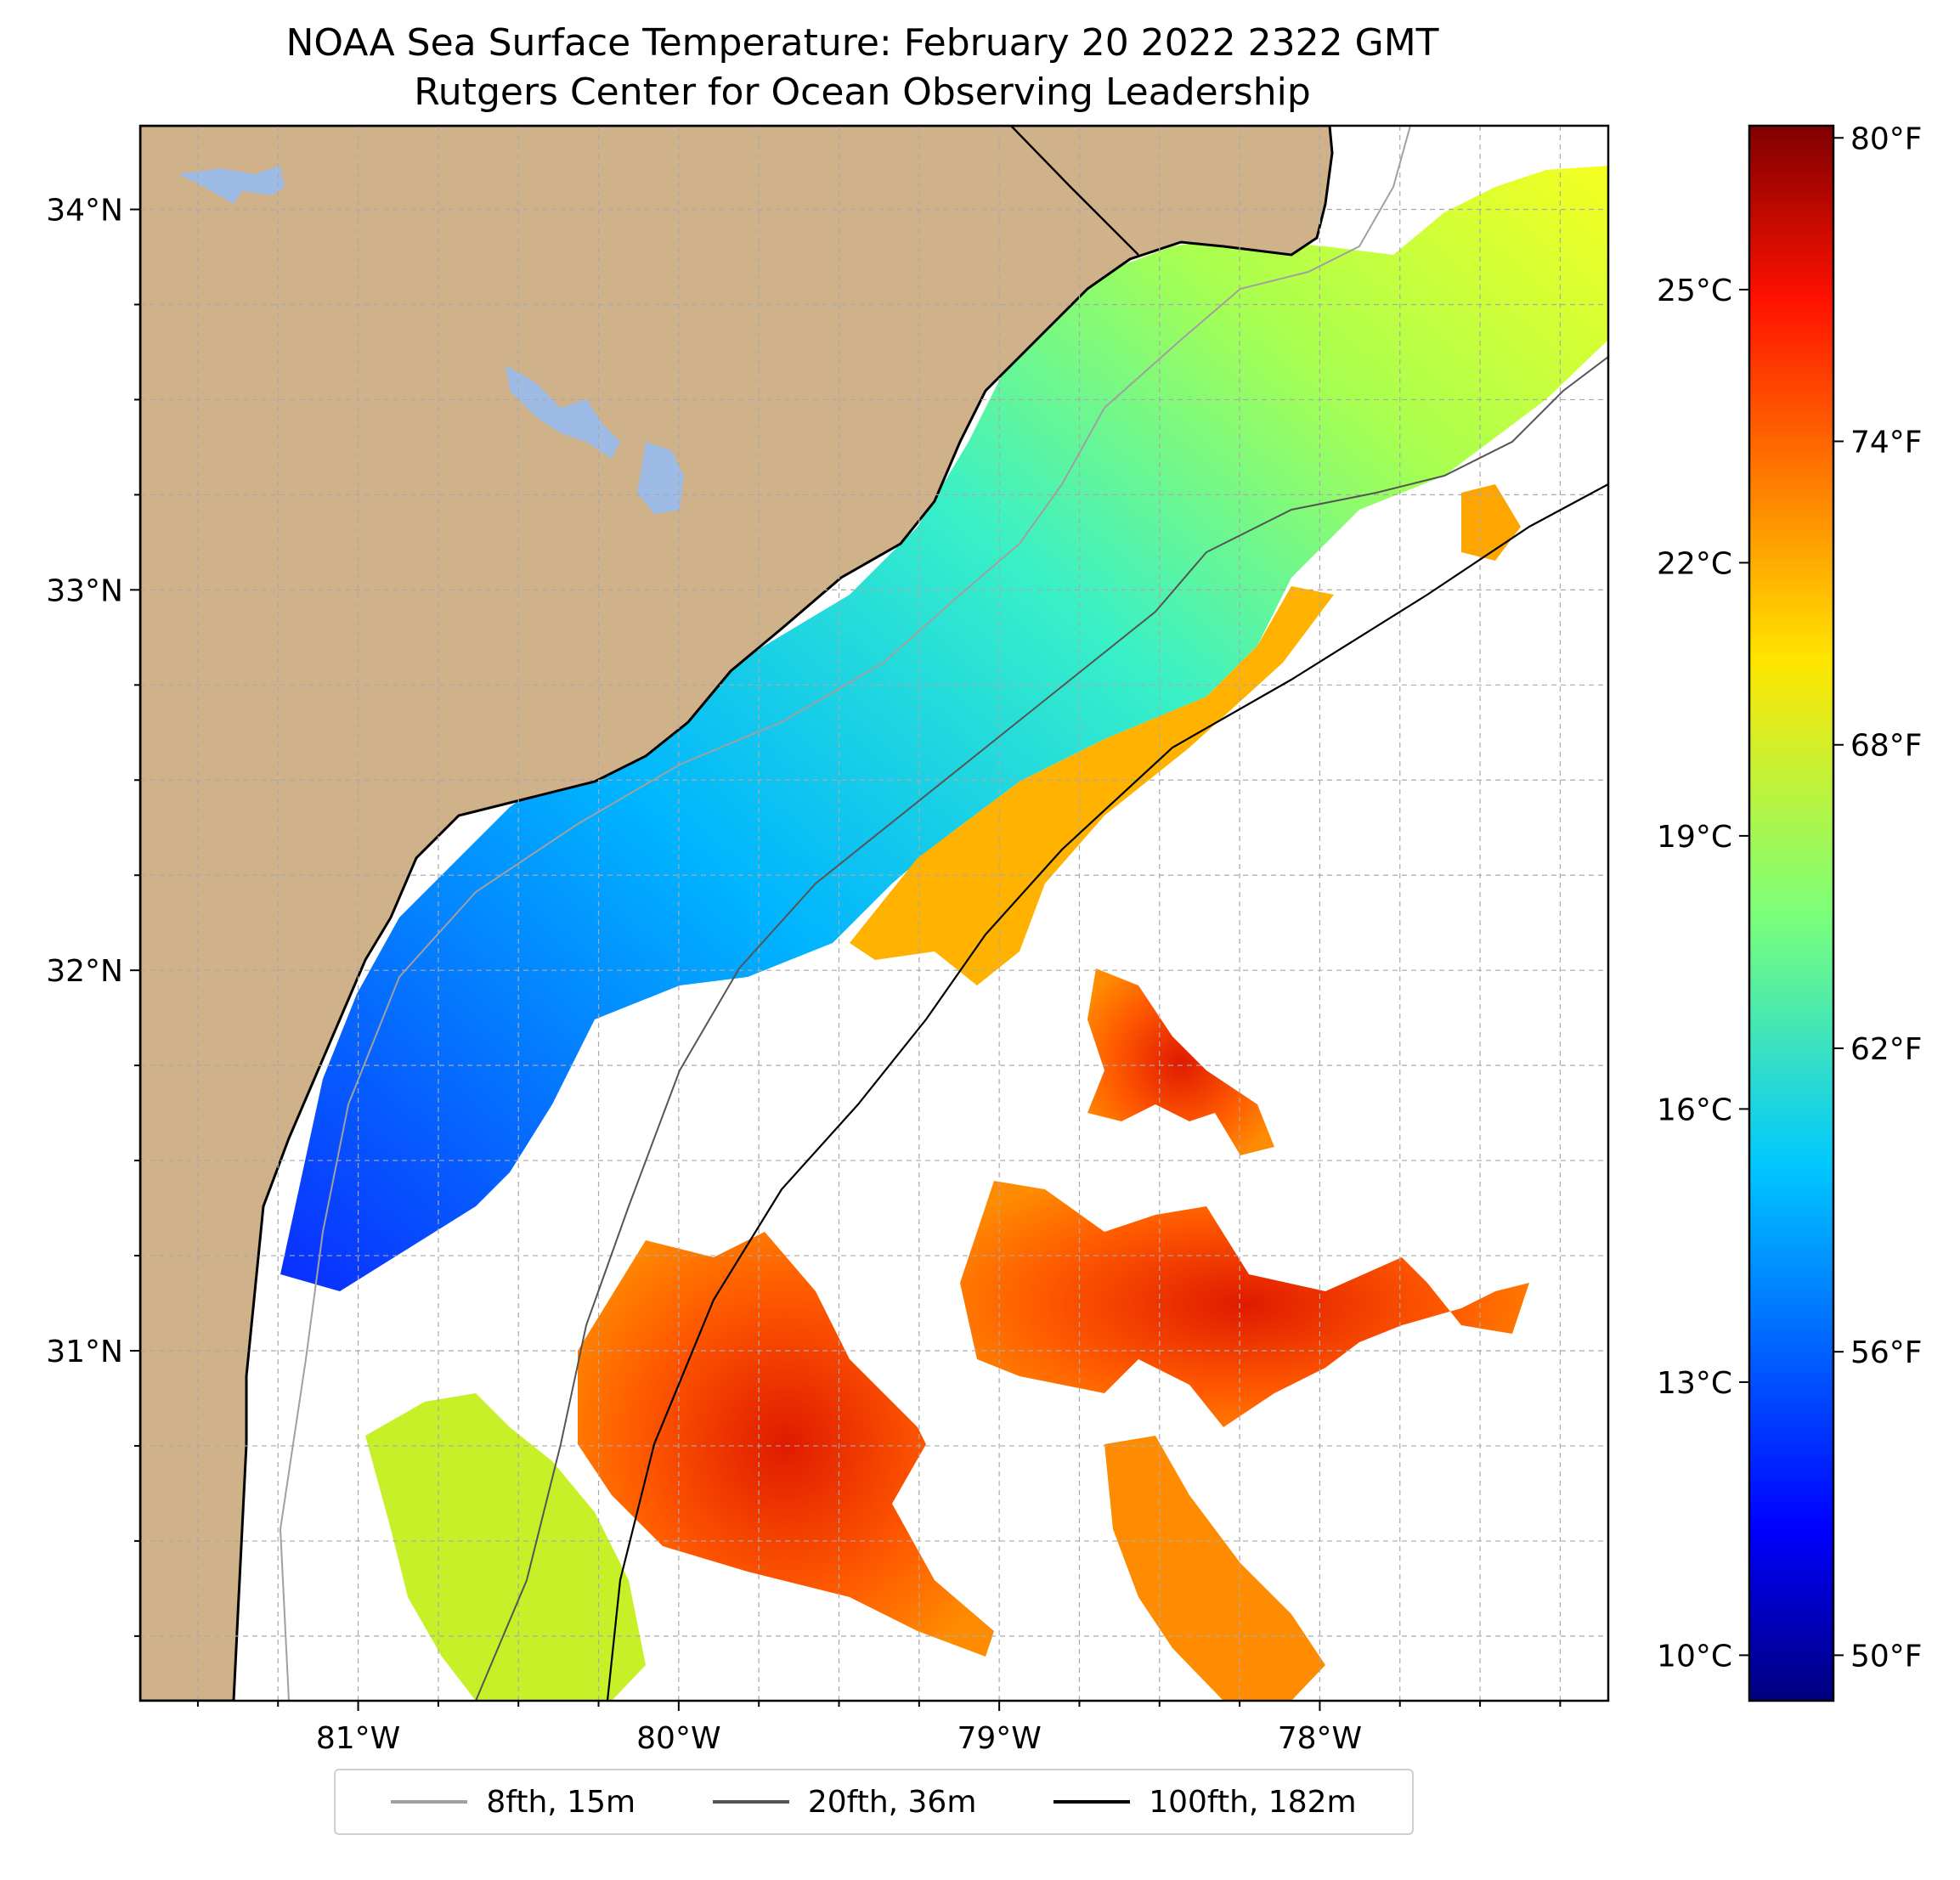 This screenshot has height=1880, width=1960. I want to click on isobath-legend: 8fth, 15m 20fth, 36m 100fth, 182m, so click(874, 1802).